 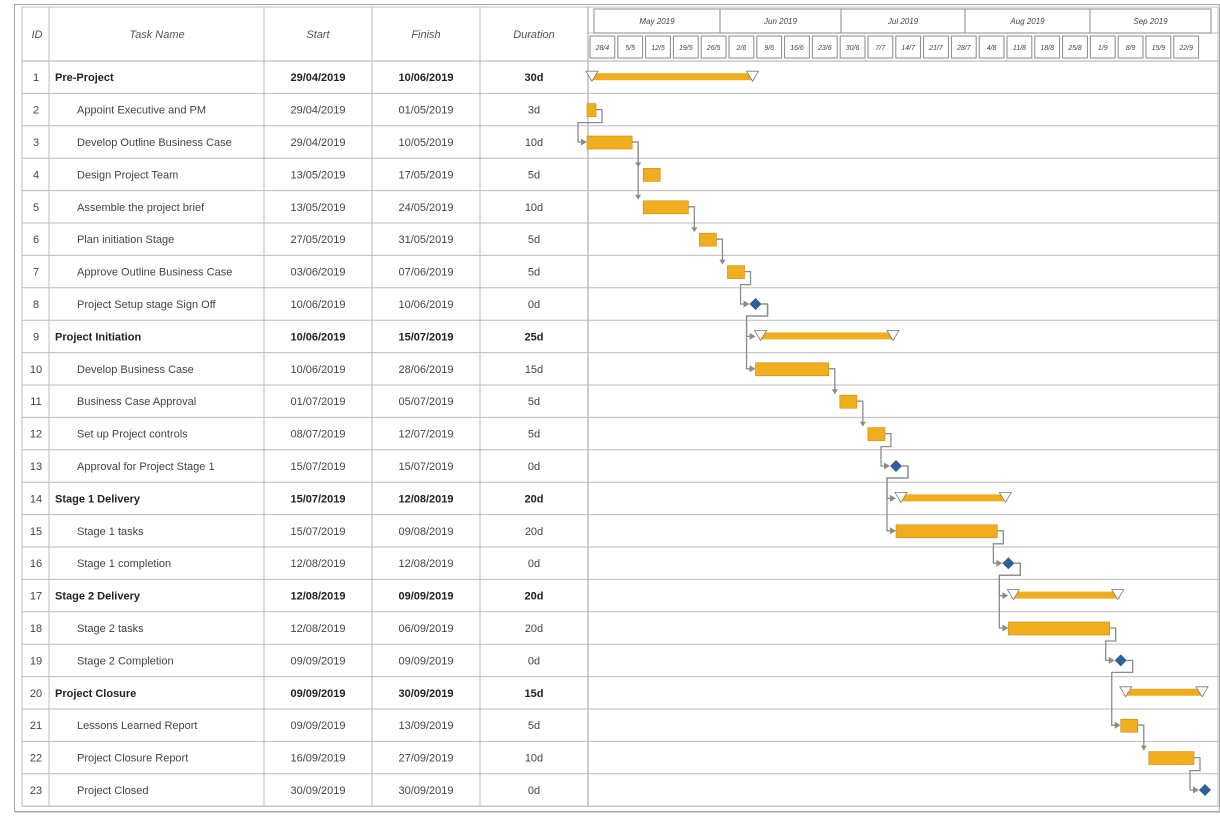 I want to click on task-finish: 12/07/2019, so click(x=425, y=435).